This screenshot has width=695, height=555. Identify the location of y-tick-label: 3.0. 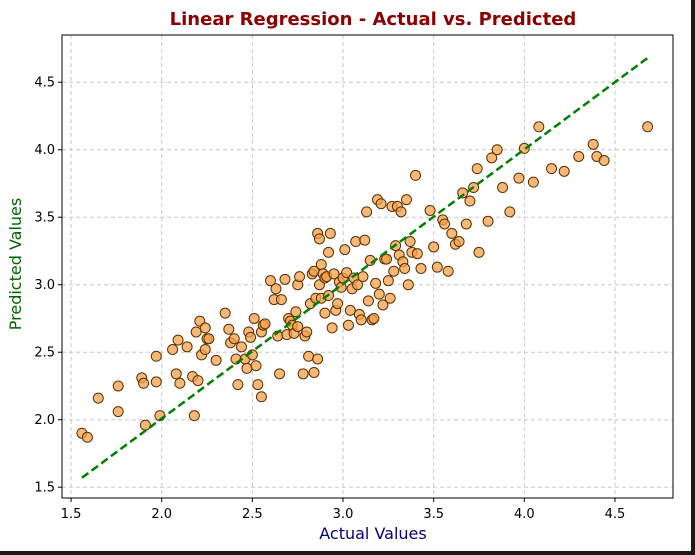
(44, 285).